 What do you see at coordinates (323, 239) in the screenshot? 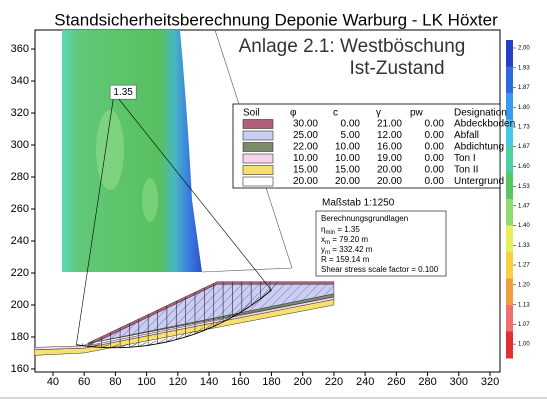
I see `info-symbol: x` at bounding box center [323, 239].